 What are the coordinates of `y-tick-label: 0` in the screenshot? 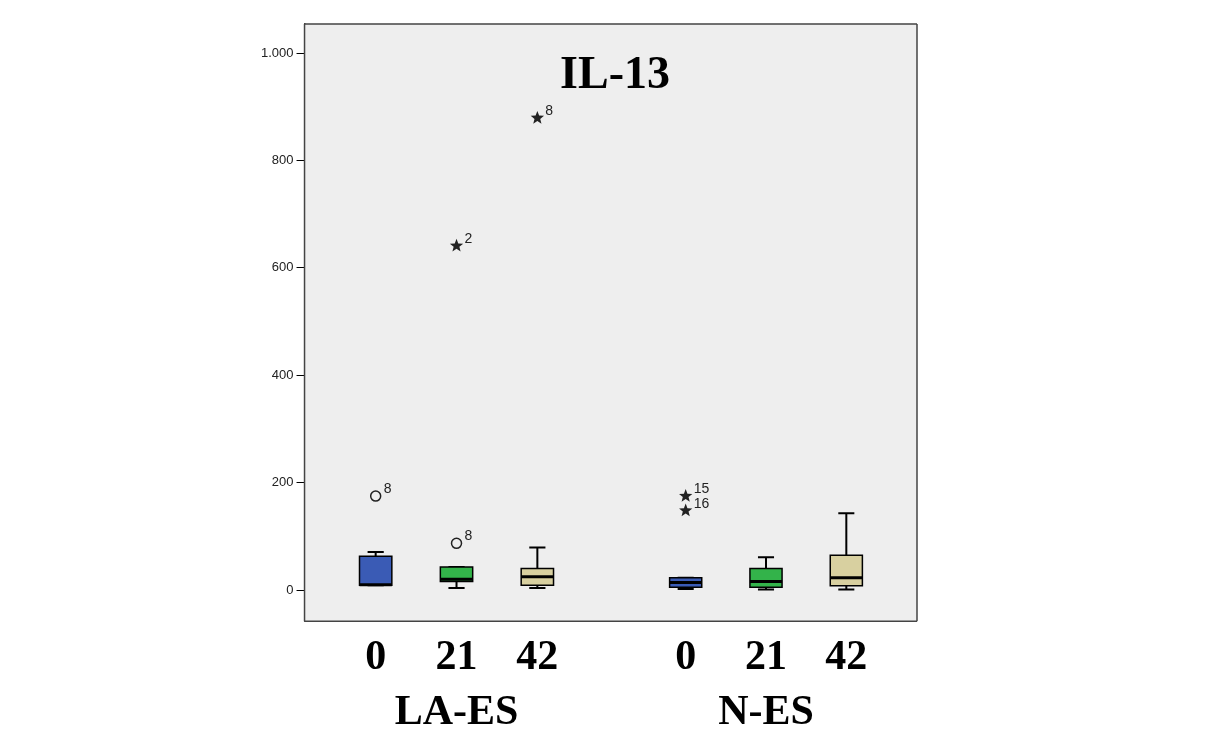 It's located at (290, 589).